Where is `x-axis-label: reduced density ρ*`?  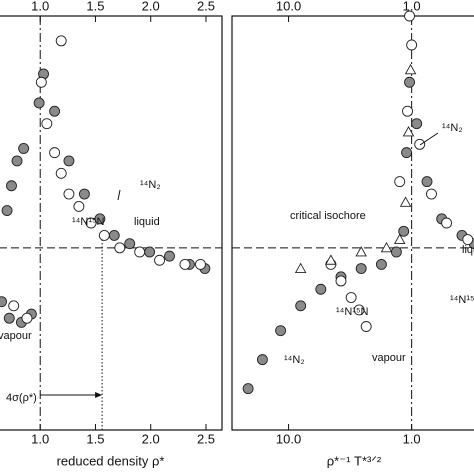 x-axis-label: reduced density ρ* is located at coordinates (111, 460).